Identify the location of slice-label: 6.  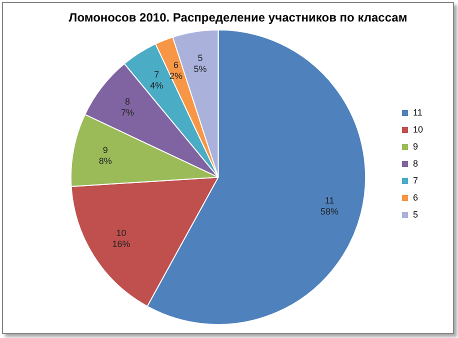
(175, 65).